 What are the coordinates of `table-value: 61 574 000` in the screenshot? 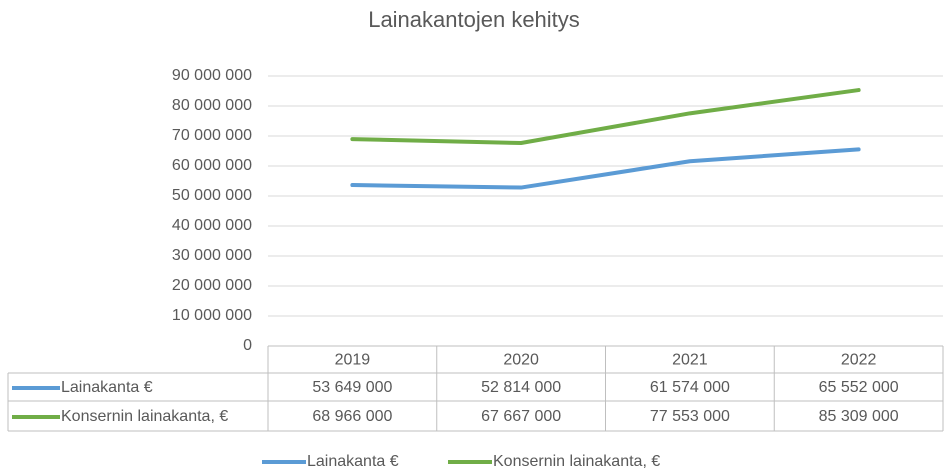 It's located at (690, 387).